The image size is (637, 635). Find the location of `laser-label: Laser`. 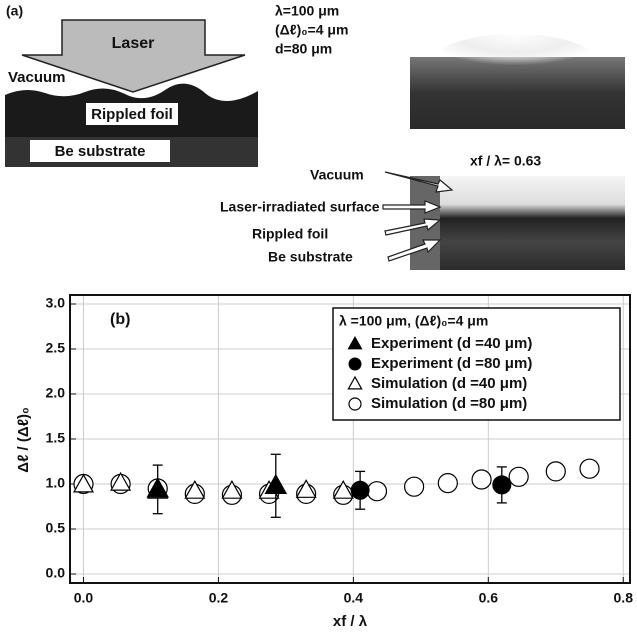

laser-label: Laser is located at coordinates (133, 43).